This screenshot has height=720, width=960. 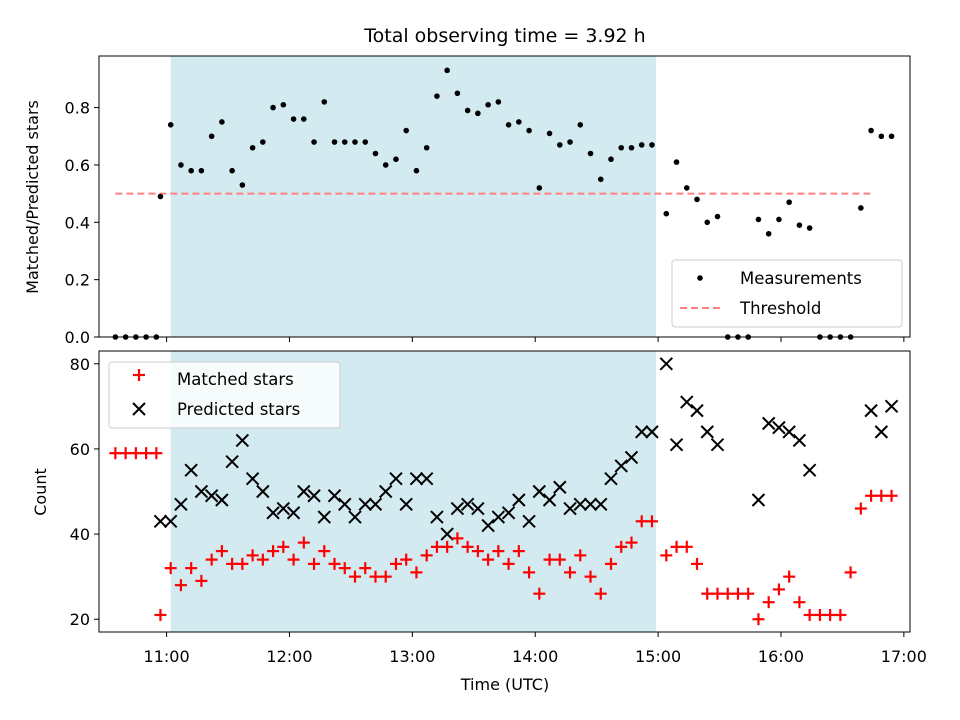 What do you see at coordinates (84, 492) in the screenshot?
I see `bottom-y-ticks: 20 40 60 80` at bounding box center [84, 492].